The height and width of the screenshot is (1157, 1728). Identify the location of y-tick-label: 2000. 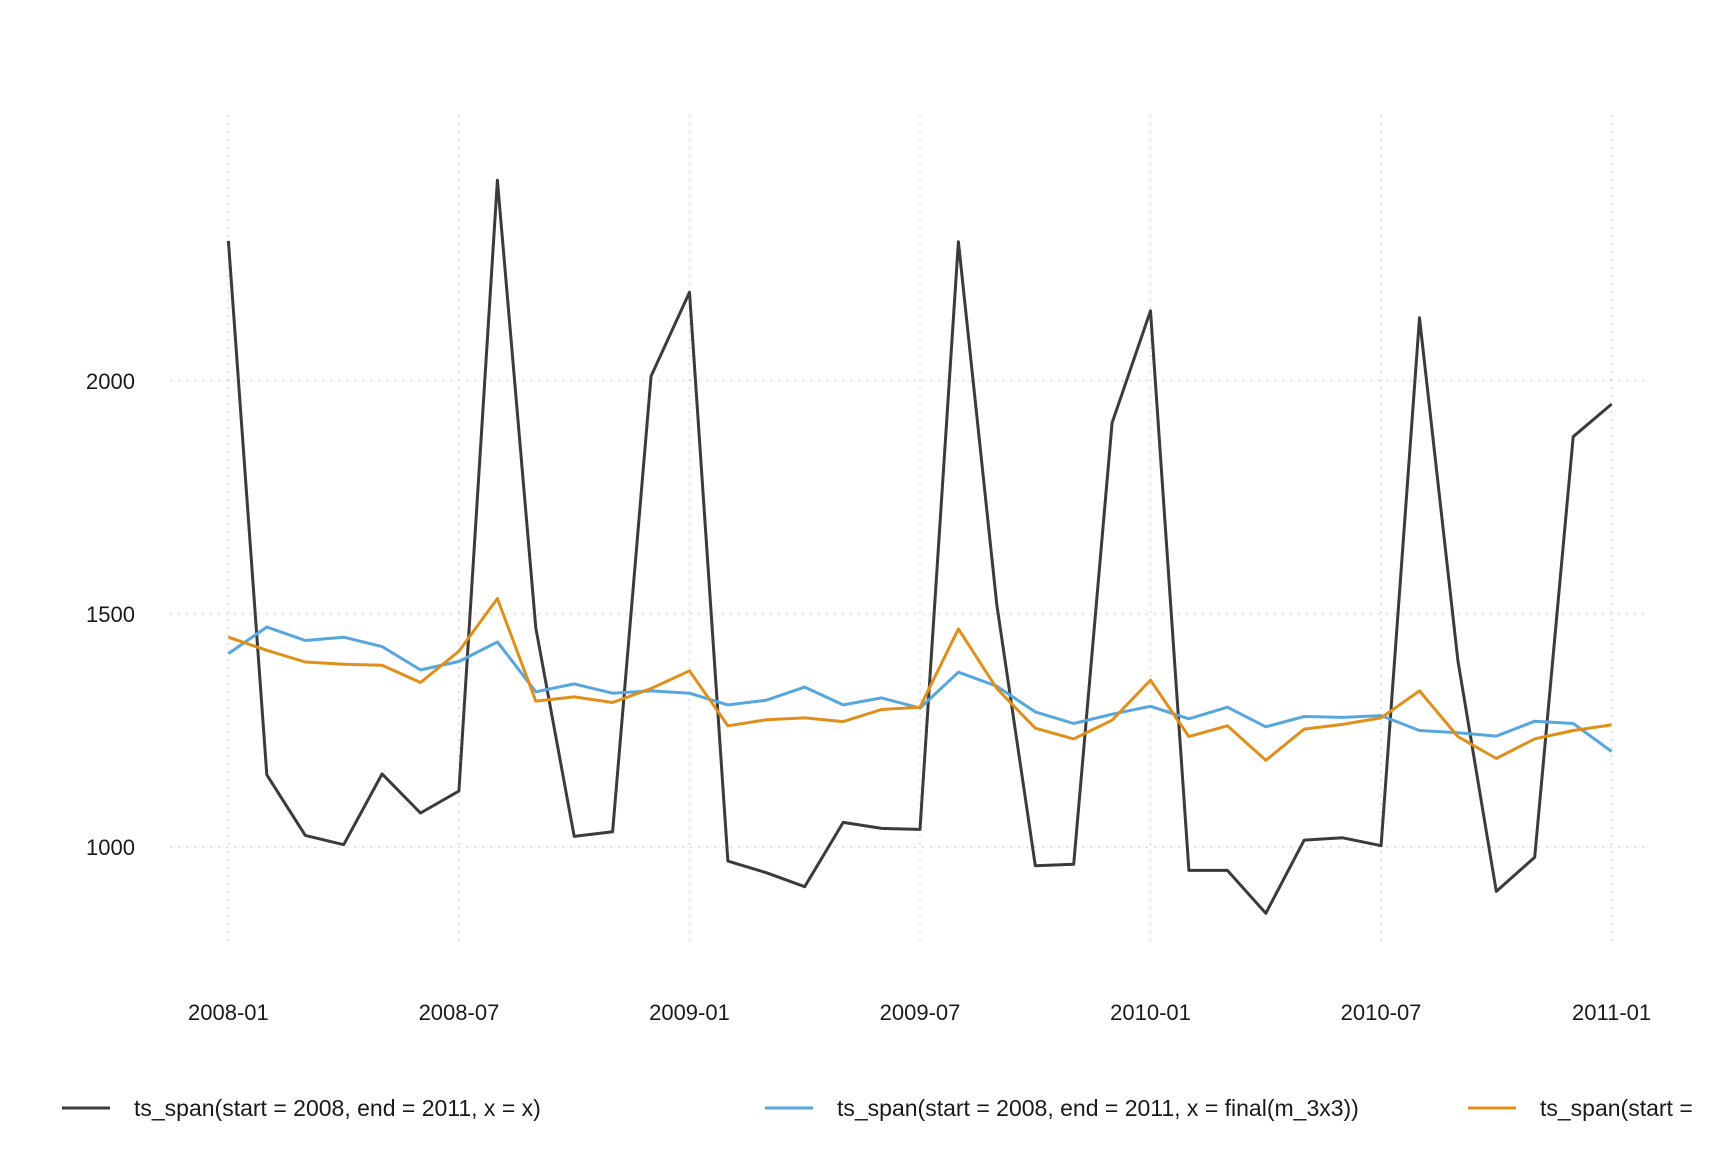
(110, 381).